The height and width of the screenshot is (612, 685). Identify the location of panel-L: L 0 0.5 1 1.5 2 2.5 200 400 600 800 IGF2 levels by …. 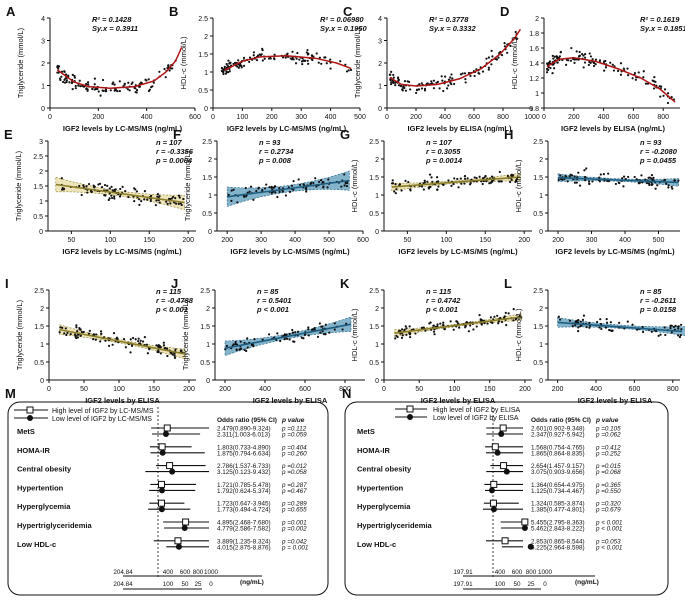
(594, 340).